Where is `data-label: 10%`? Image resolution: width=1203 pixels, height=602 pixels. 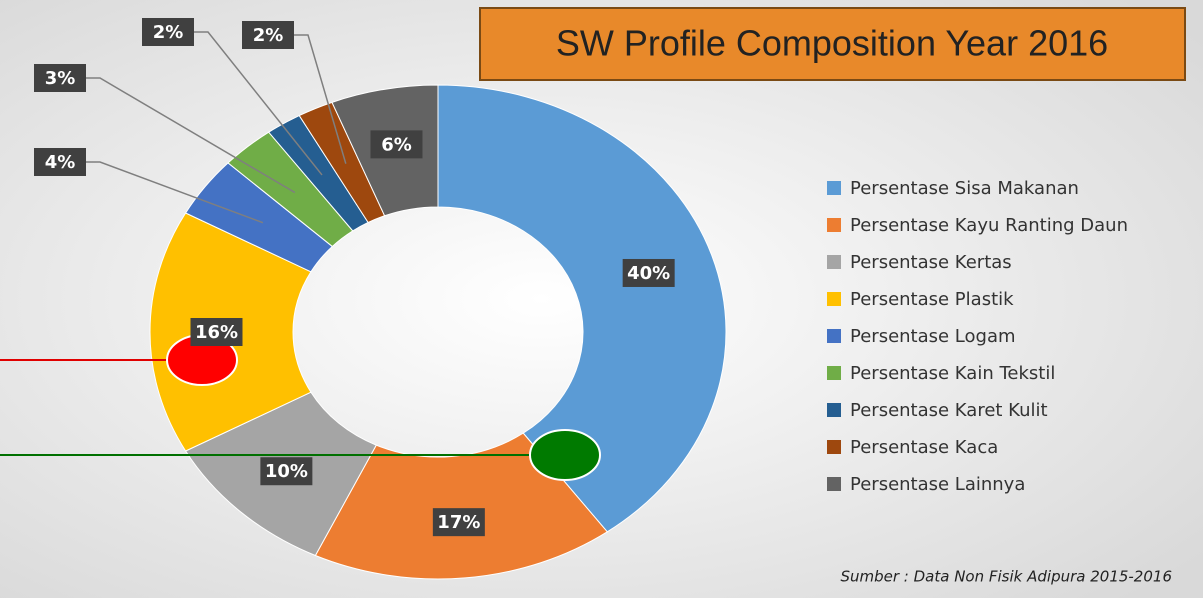 data-label: 10% is located at coordinates (286, 471).